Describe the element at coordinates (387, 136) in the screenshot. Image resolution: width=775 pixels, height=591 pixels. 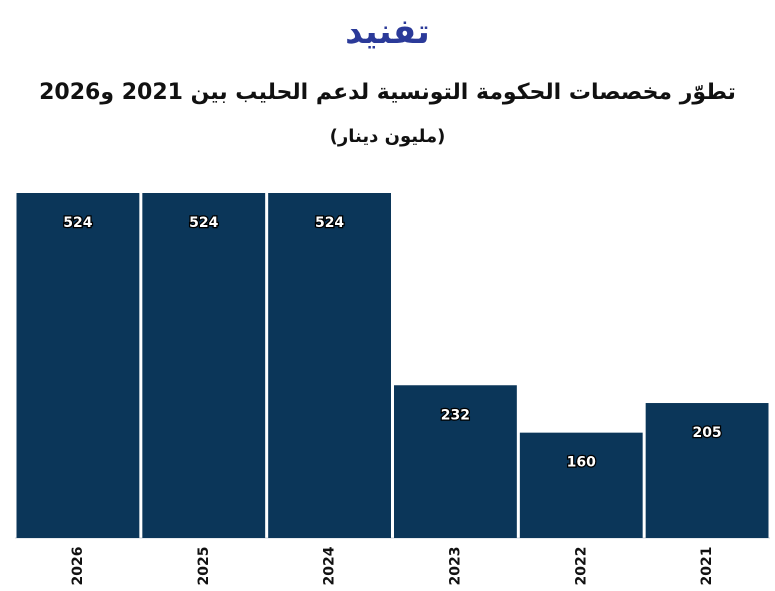
I see `chart-subtitle: (مليون دينار)` at that location.